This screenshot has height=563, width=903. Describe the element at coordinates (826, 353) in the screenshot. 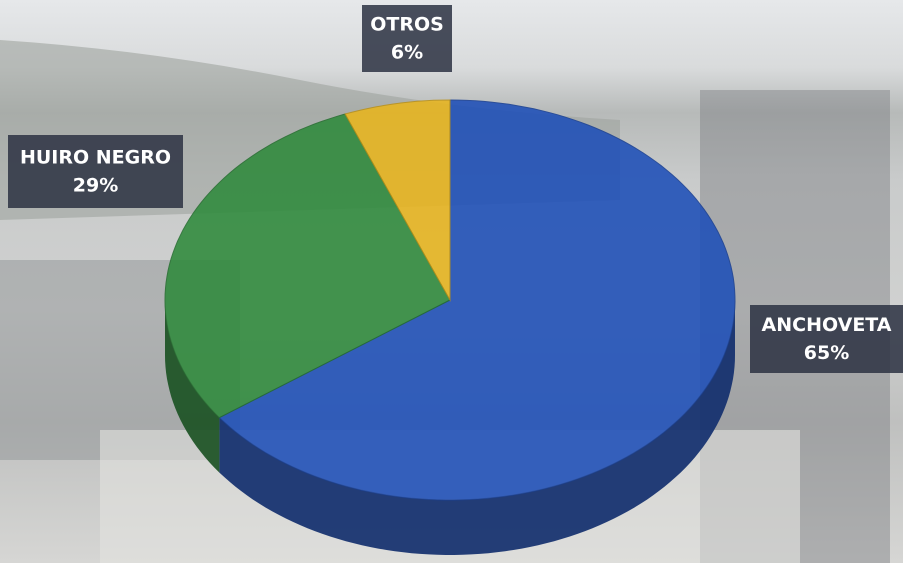

I see `value-label: 65%` at that location.